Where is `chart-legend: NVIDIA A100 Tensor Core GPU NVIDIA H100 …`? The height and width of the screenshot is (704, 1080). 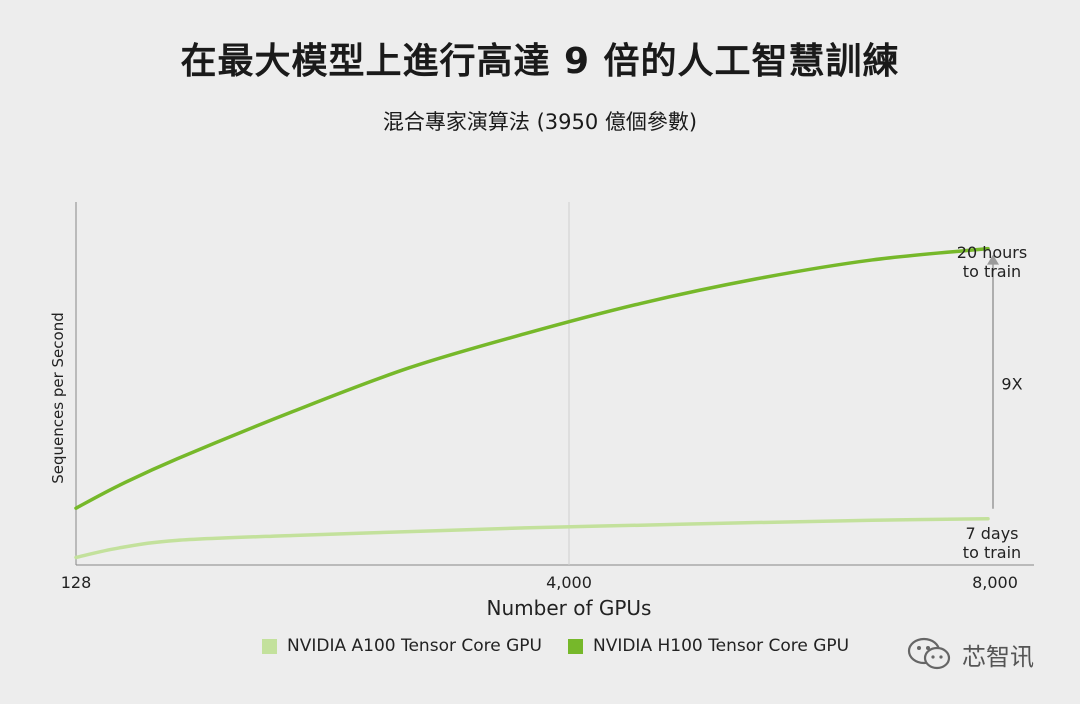 chart-legend: NVIDIA A100 Tensor Core GPU NVIDIA H100 … is located at coordinates (568, 646).